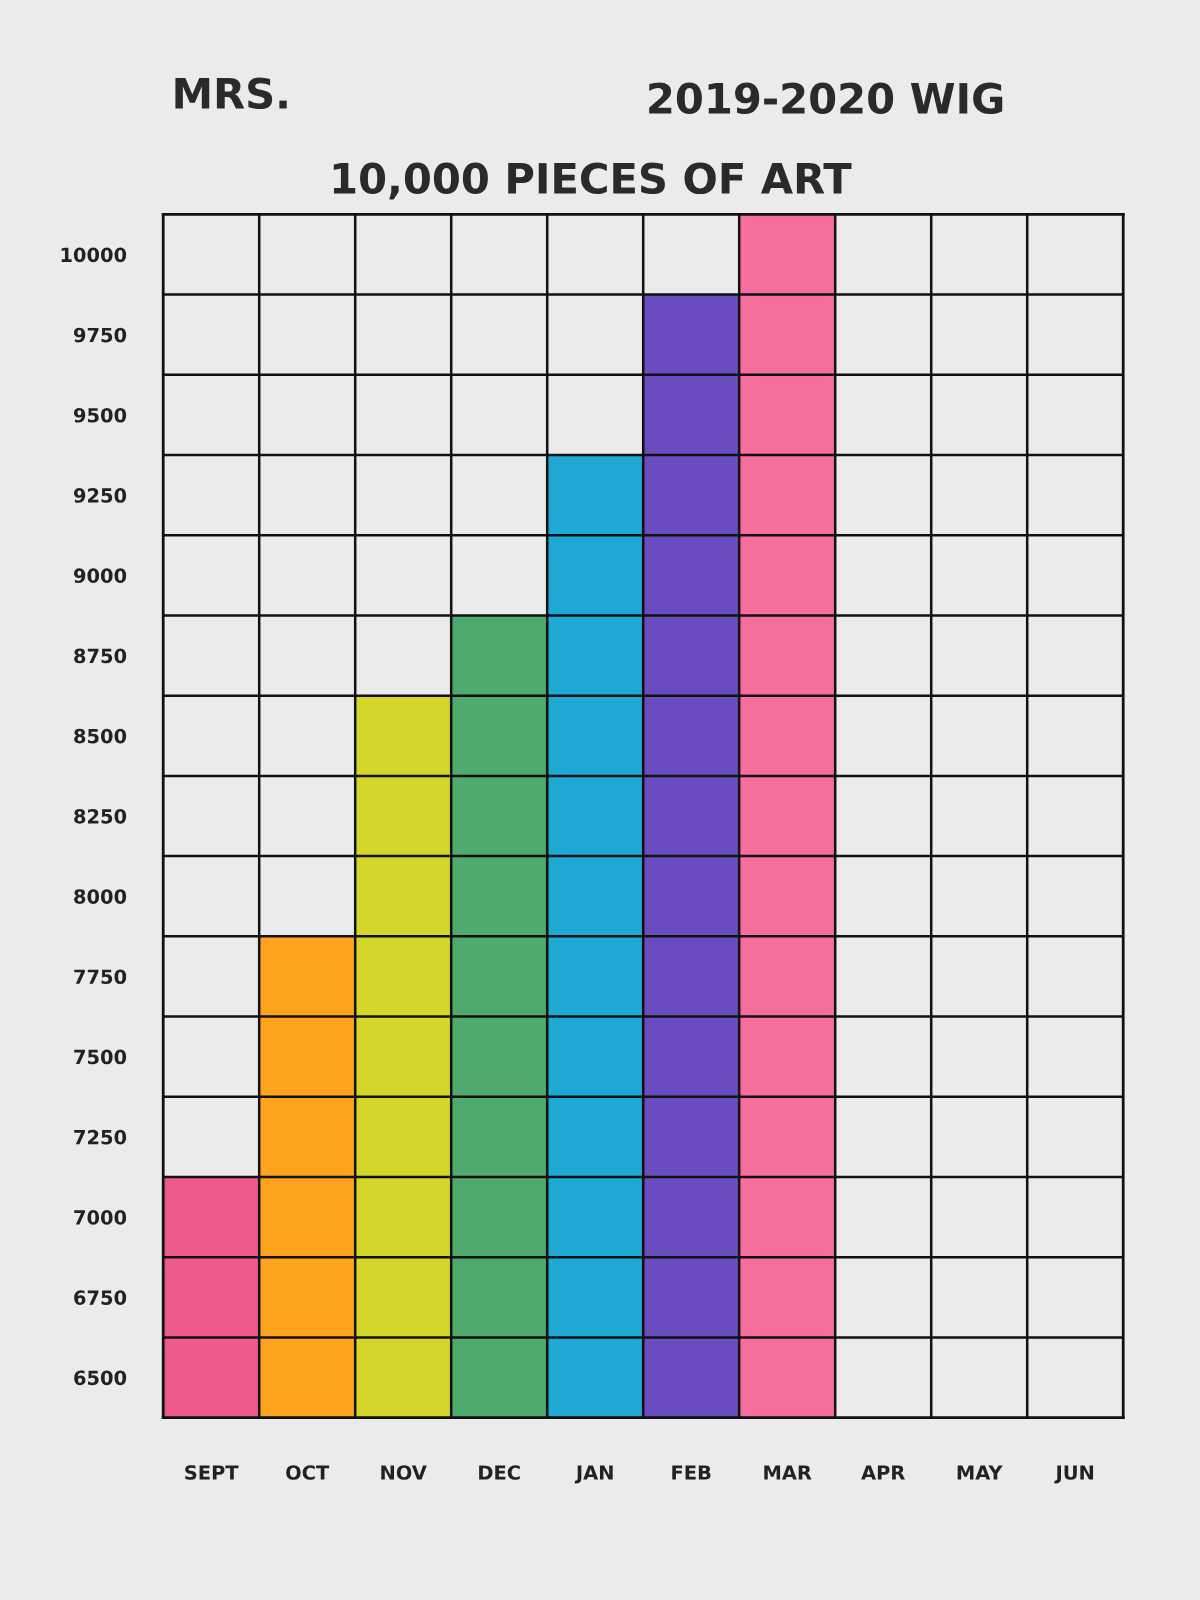 This screenshot has width=1200, height=1600. What do you see at coordinates (100, 656) in the screenshot?
I see `y-tick-label: 8750` at bounding box center [100, 656].